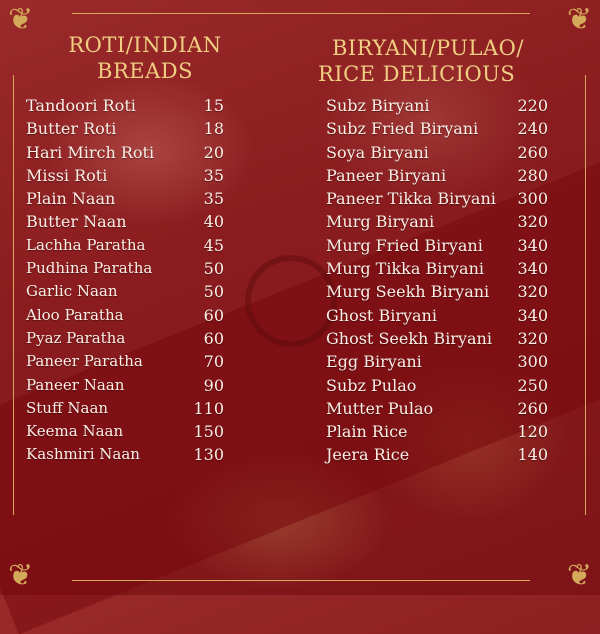  Describe the element at coordinates (411, 199) in the screenshot. I see `item-name: Paneer Tikka Biryani` at that location.